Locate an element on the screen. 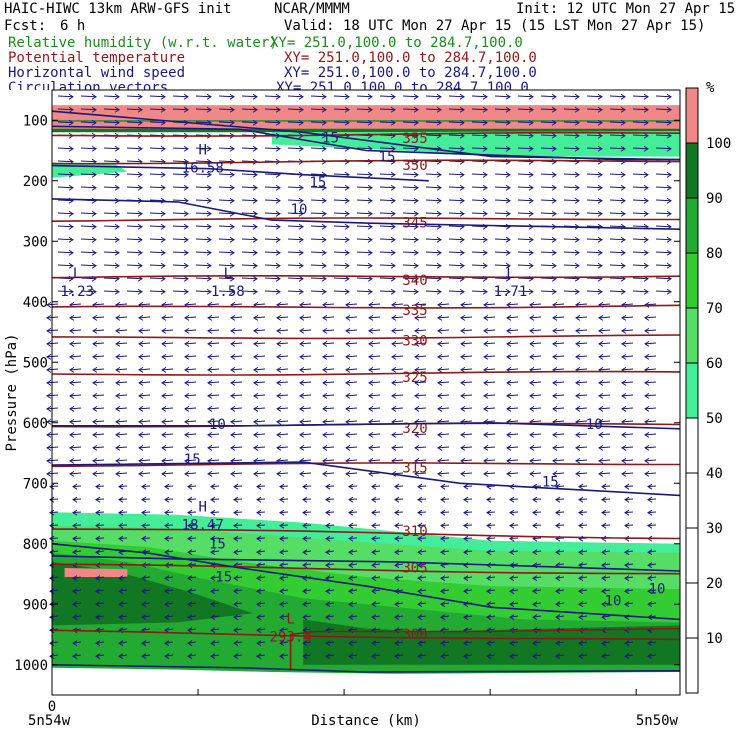 The width and height of the screenshot is (740, 740). colorbar-tick-label: 10 is located at coordinates (714, 639).